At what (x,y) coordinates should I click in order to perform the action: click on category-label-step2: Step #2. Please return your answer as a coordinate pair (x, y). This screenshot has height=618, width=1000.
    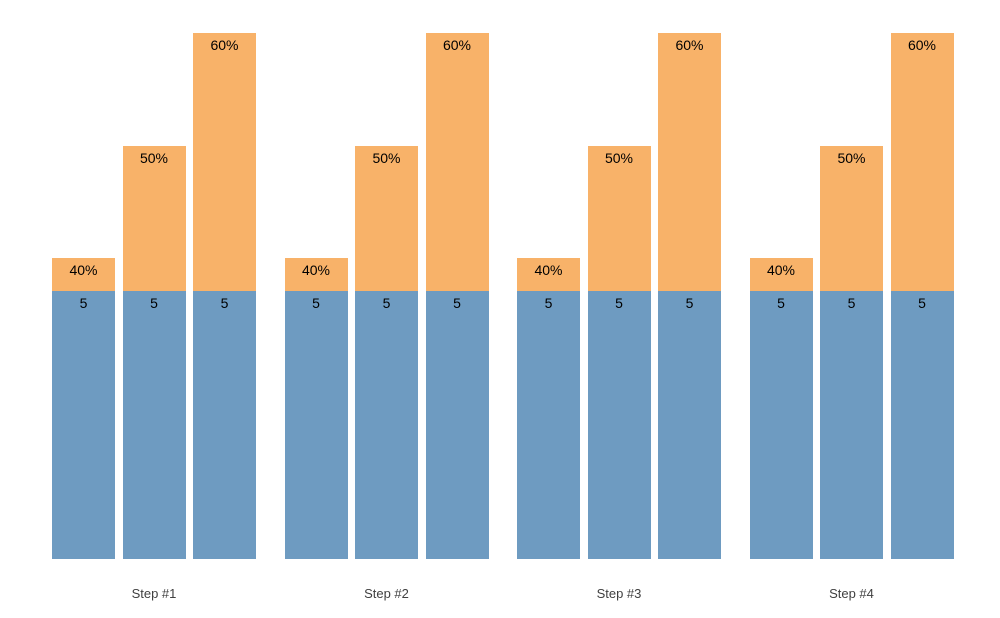
    Looking at the image, I should click on (386, 593).